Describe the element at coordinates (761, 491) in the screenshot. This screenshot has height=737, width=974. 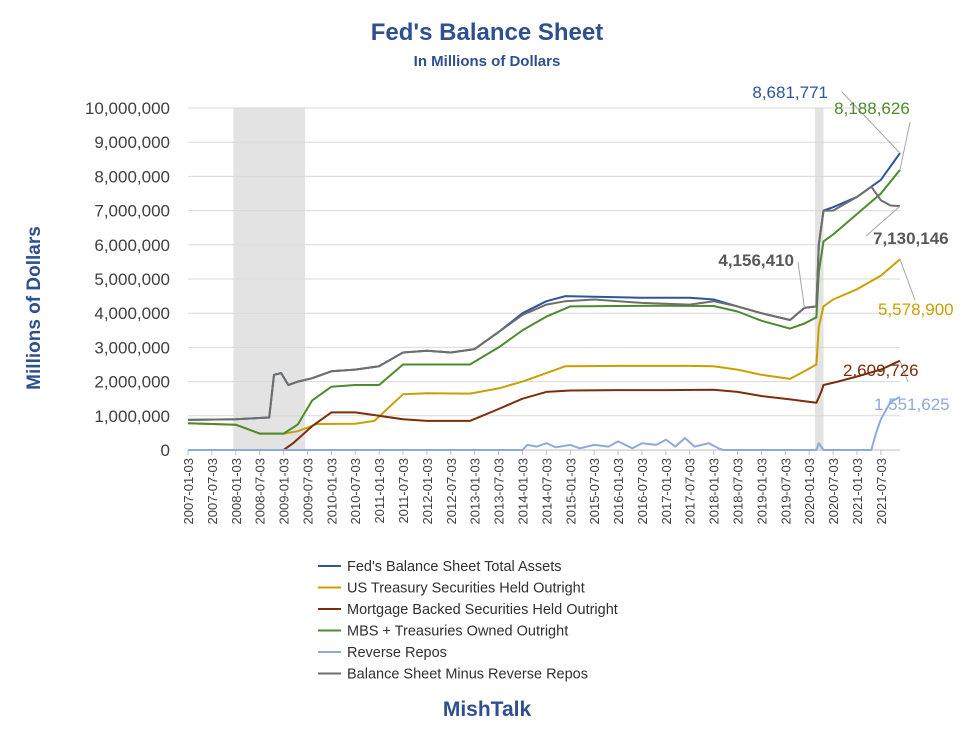
I see `x-tick-label: 2019-01-03` at that location.